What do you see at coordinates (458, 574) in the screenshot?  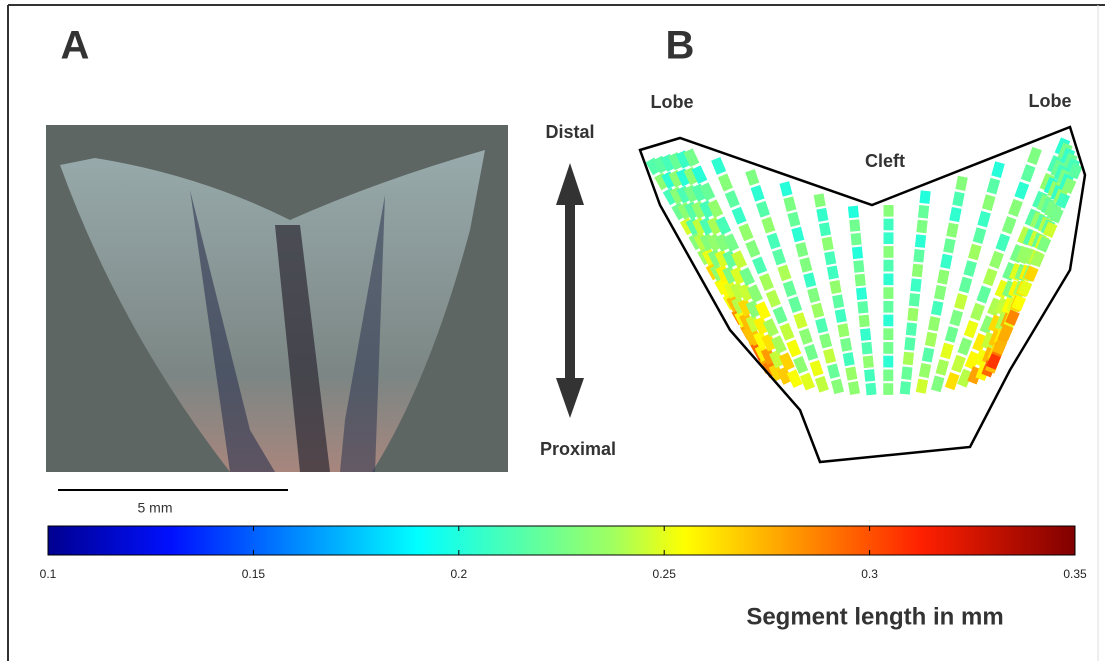 I see `tick-label: 0.2` at bounding box center [458, 574].